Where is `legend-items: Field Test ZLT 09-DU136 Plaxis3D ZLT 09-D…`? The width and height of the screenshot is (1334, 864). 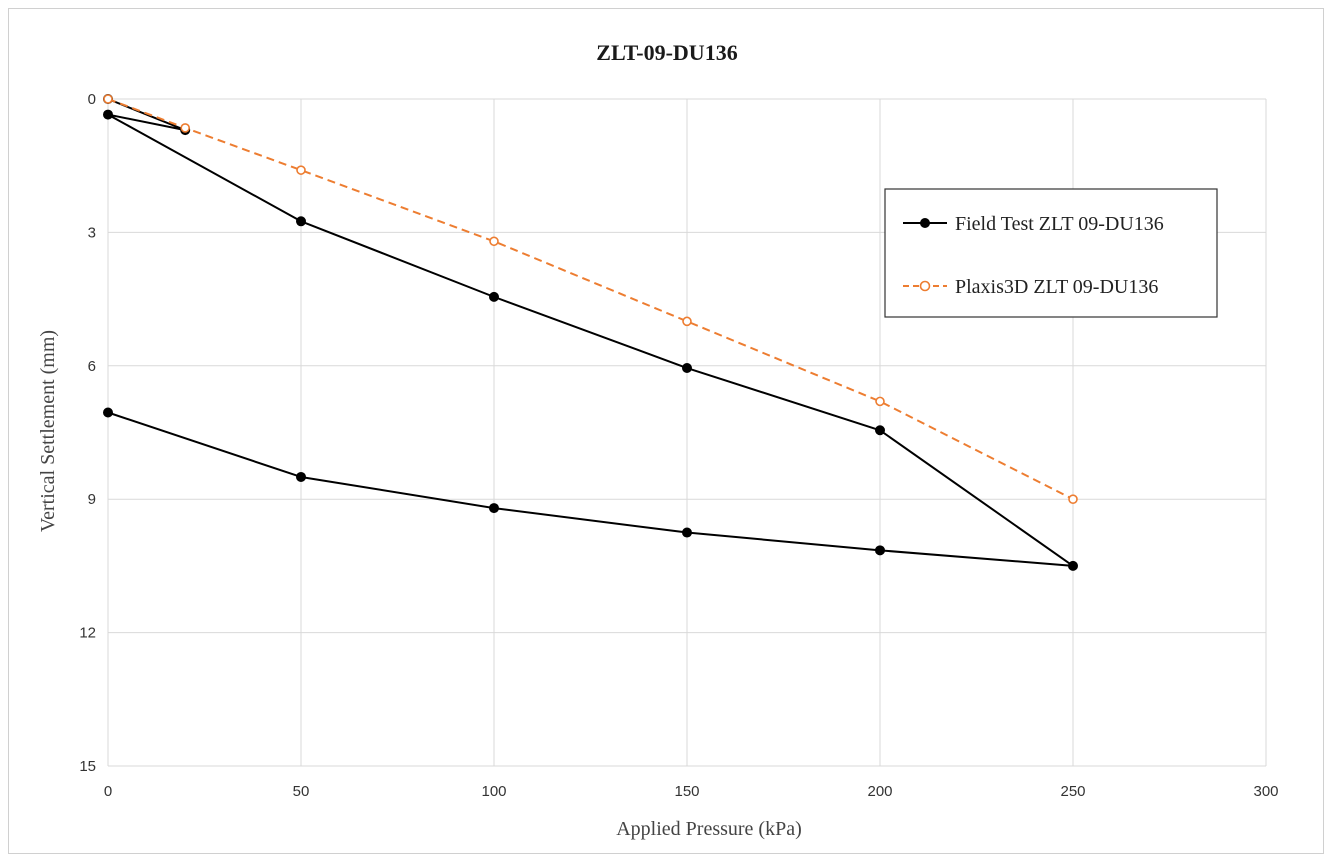
legend-items: Field Test ZLT 09-DU136 Plaxis3D ZLT 09-D… is located at coordinates (1033, 255).